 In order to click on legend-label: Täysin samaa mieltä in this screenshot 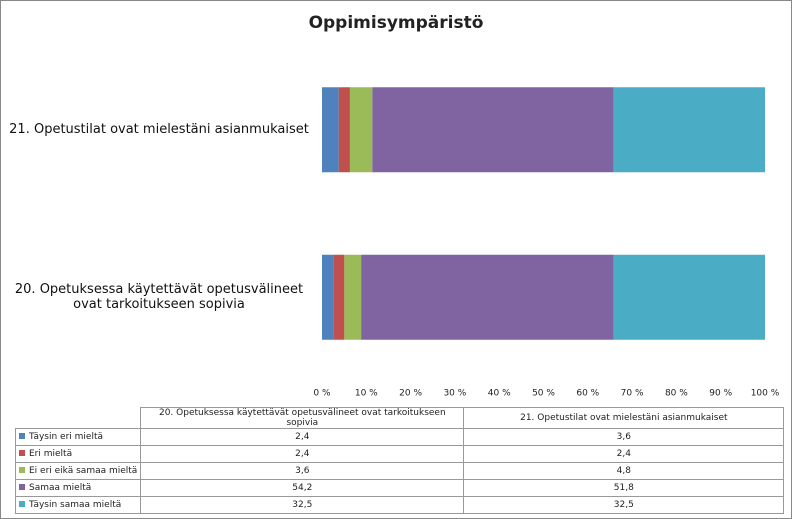, I will do `click(75, 505)`.